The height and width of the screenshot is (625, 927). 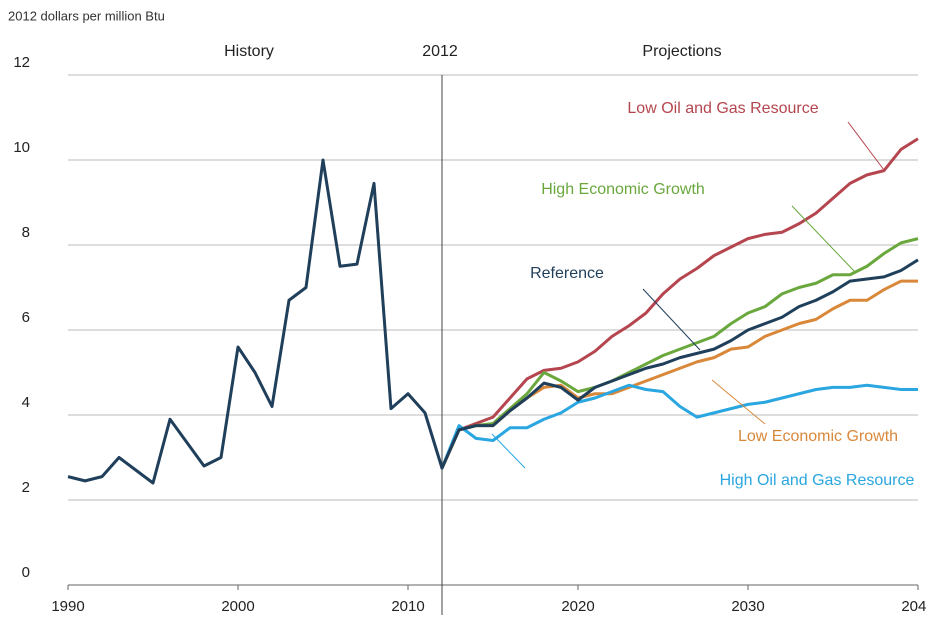 What do you see at coordinates (577, 606) in the screenshot?
I see `x-tick-label: 2020` at bounding box center [577, 606].